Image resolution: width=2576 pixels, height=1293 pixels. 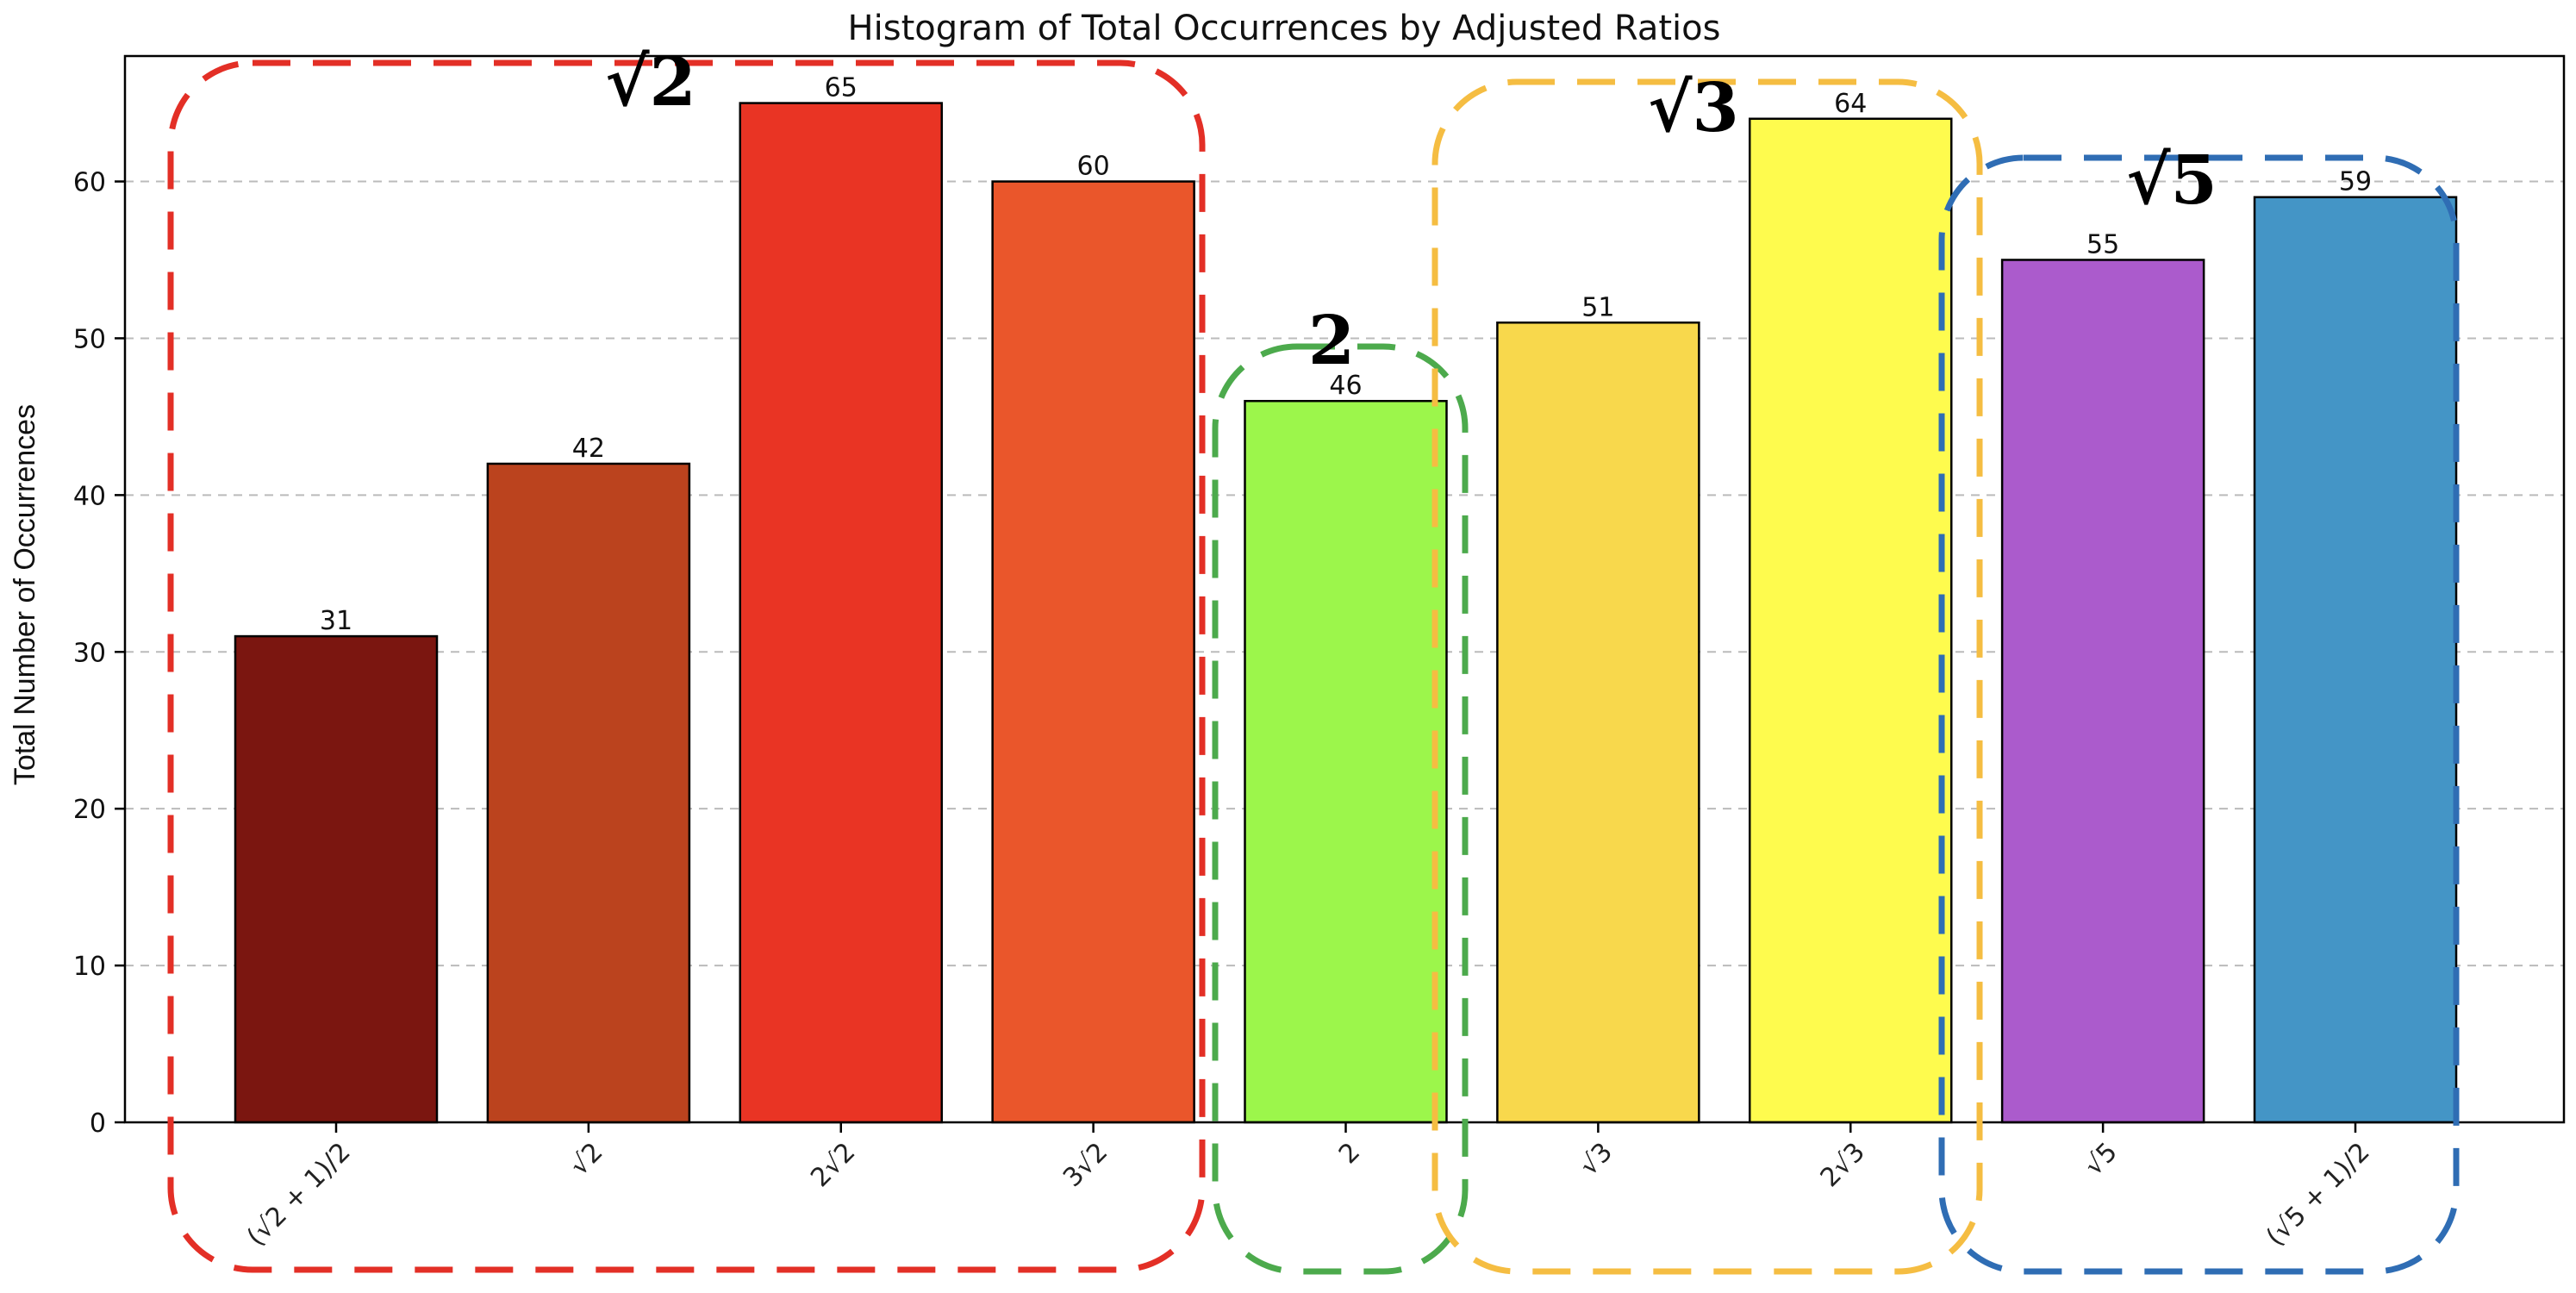 I want to click on bar-value-label: 64, so click(x=1850, y=104).